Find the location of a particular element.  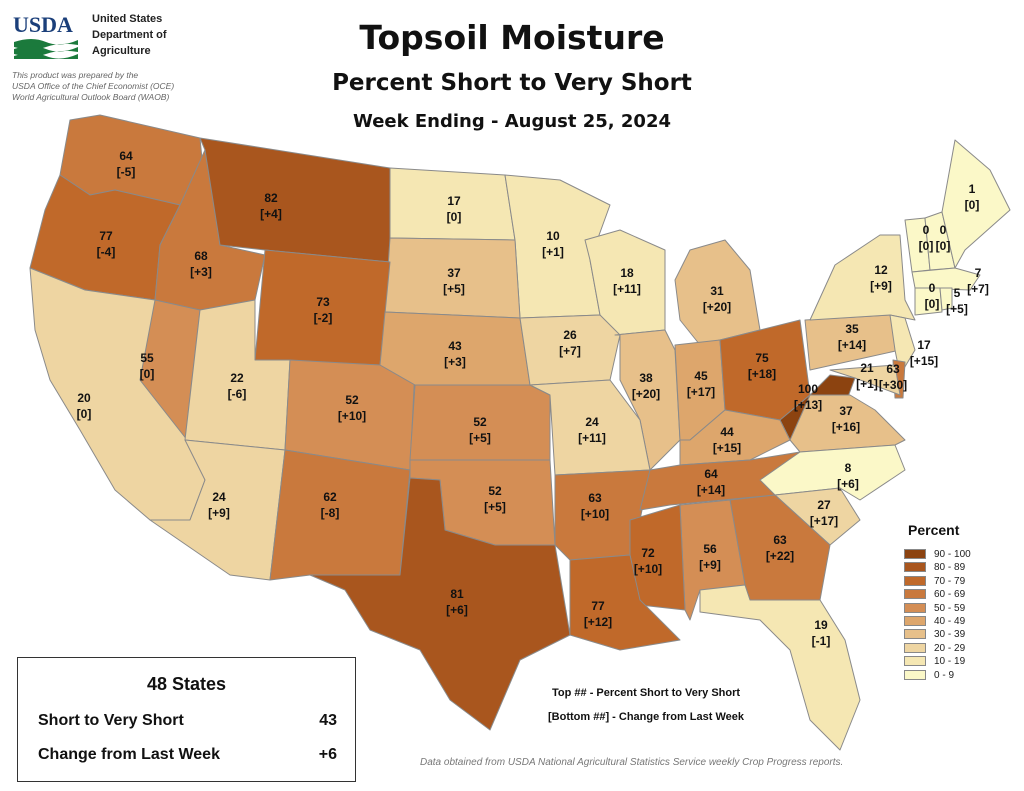

legend-label: 40 - 49 is located at coordinates (950, 621).